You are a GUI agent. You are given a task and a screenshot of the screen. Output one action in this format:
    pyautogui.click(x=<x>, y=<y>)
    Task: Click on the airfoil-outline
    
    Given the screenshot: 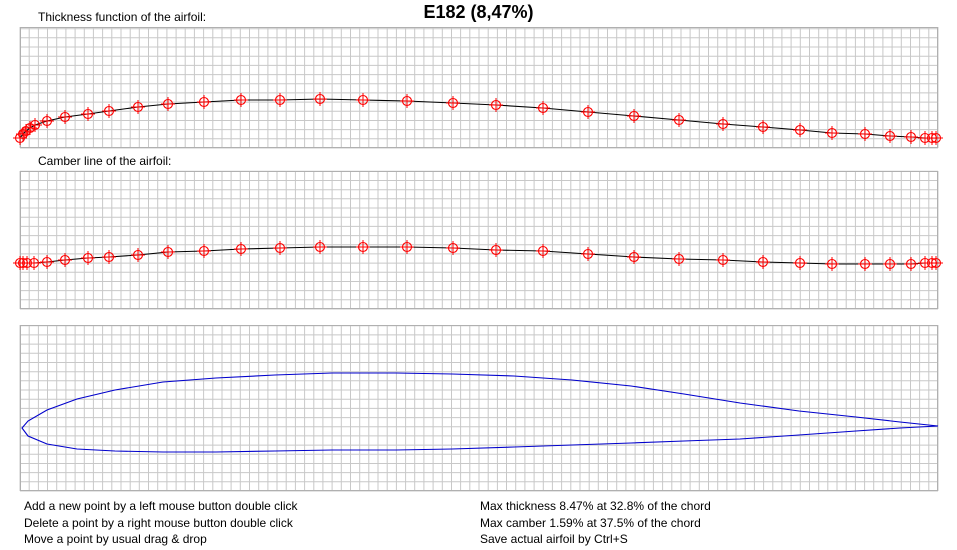 What is the action you would take?
    pyautogui.click(x=480, y=412)
    